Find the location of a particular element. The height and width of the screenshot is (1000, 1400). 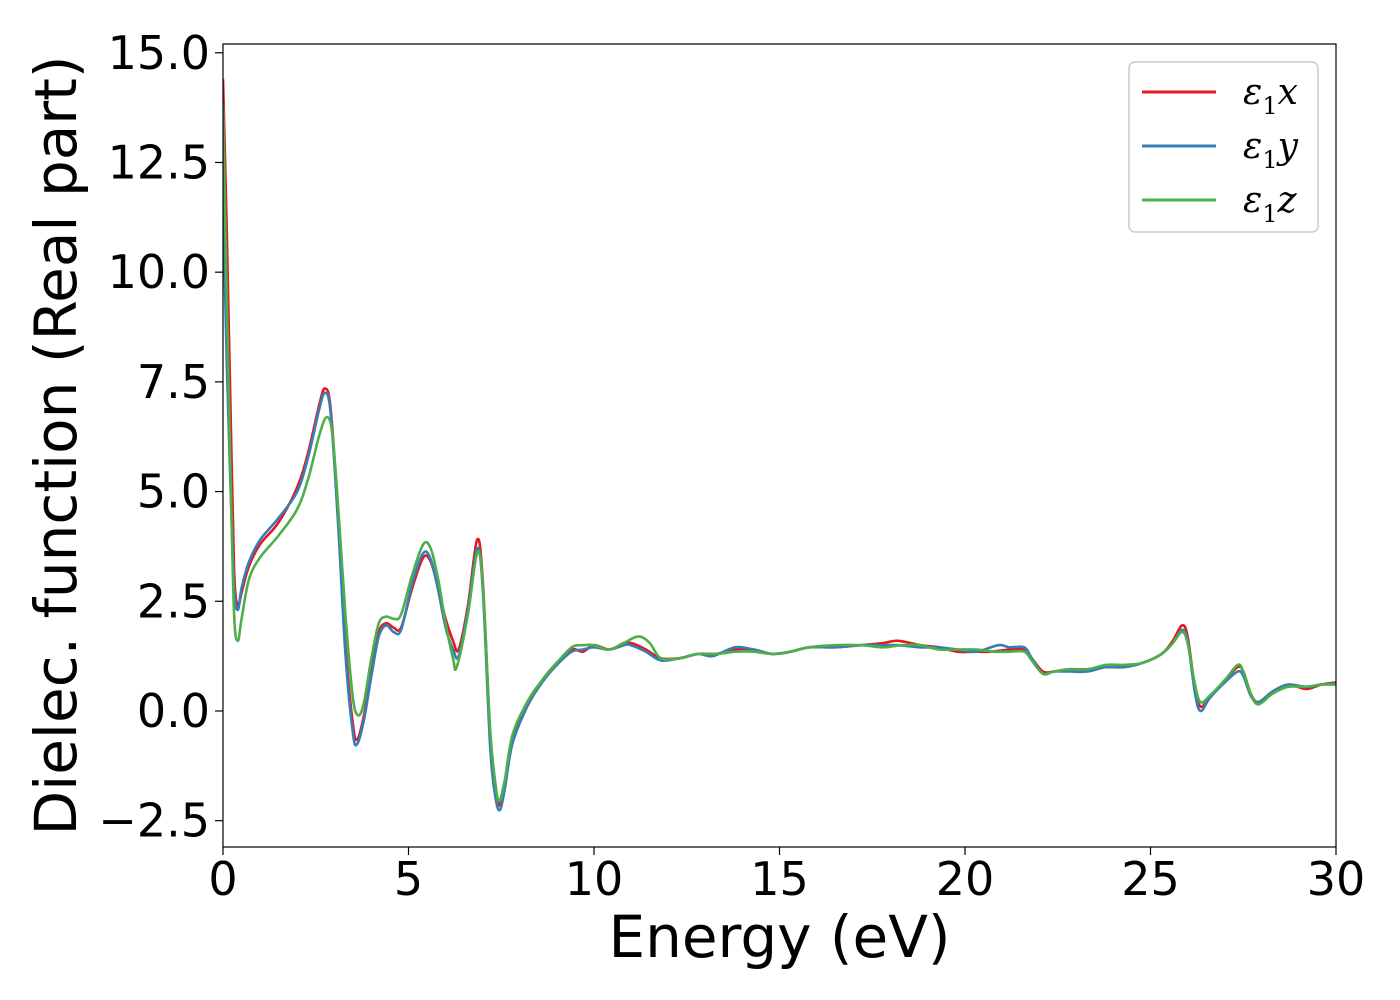

x-tick-label: 20 is located at coordinates (965, 879).